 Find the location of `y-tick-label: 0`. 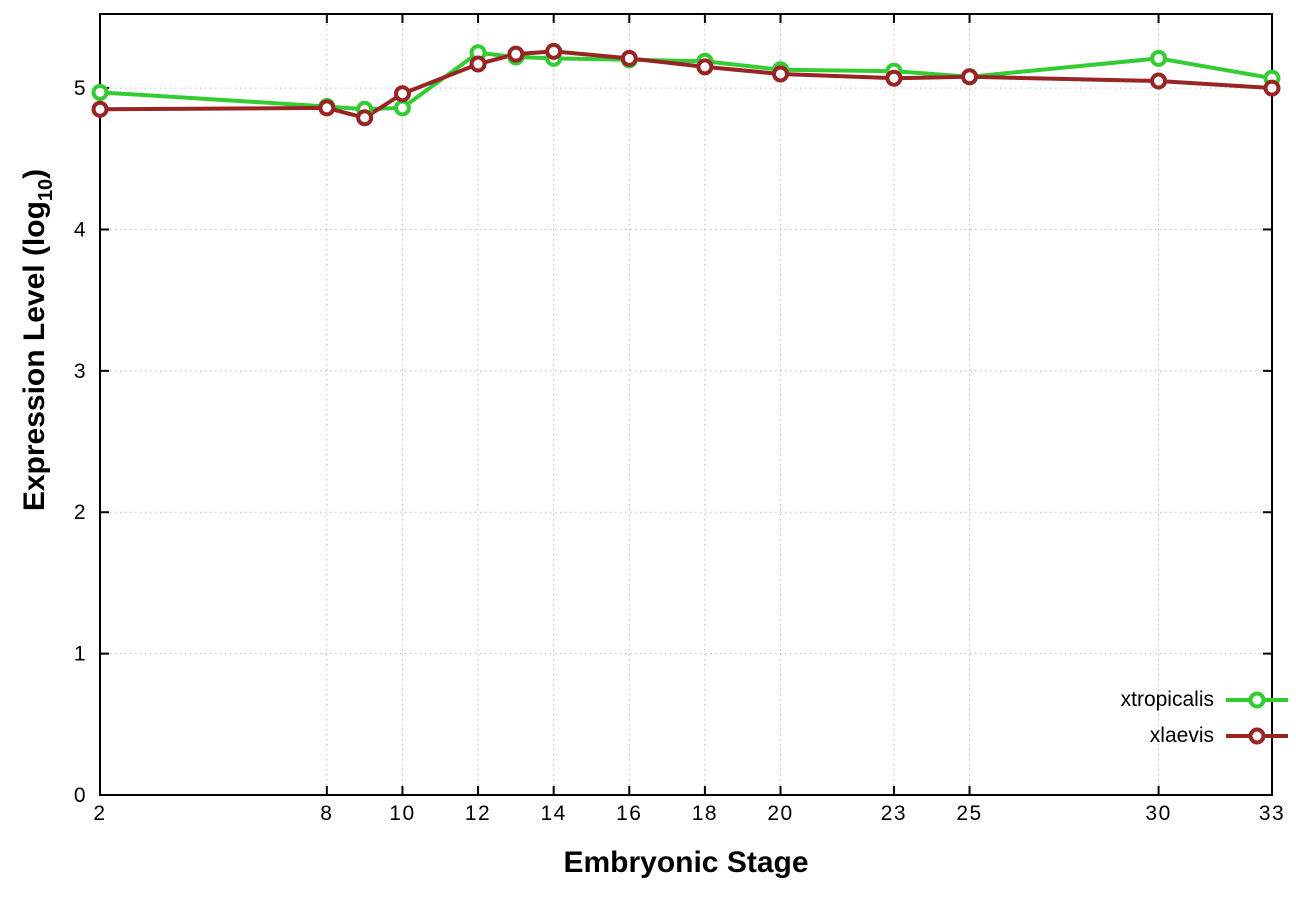

y-tick-label: 0 is located at coordinates (80, 795).